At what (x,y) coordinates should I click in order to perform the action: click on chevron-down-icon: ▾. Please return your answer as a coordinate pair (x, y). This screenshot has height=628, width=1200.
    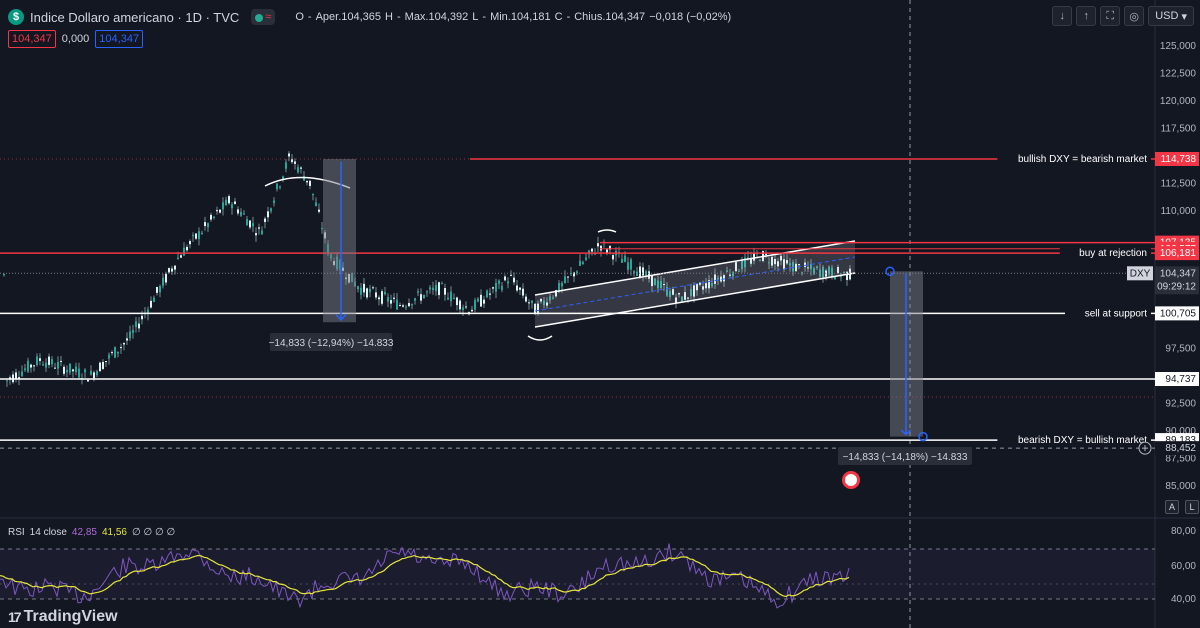
    Looking at the image, I should click on (1184, 16).